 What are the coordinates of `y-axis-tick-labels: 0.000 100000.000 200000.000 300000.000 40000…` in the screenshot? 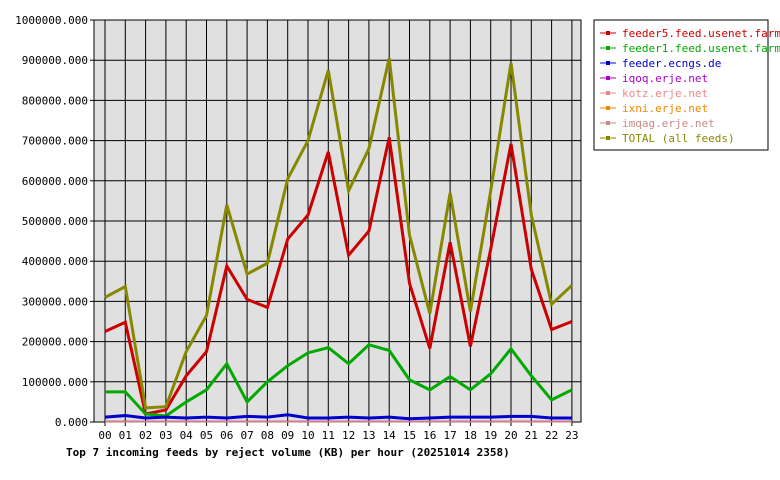 It's located at (51, 221).